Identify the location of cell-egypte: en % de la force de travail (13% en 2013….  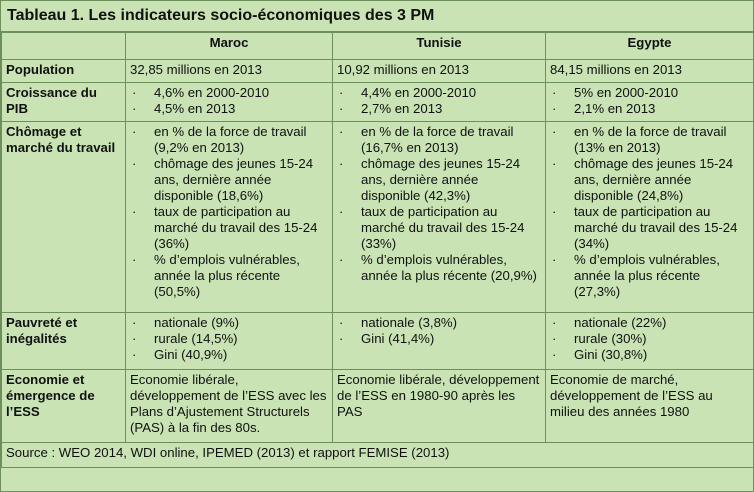
(649, 217).